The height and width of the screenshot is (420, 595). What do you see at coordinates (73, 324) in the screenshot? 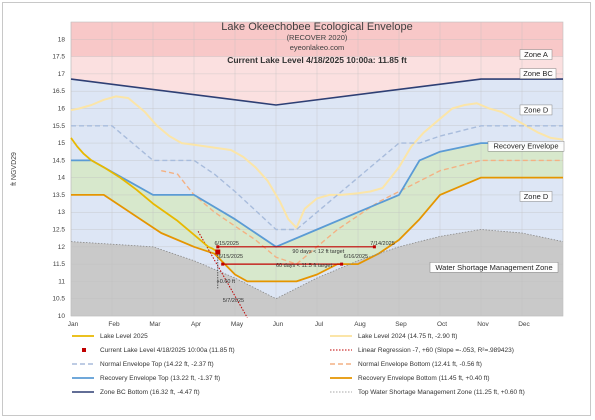
I see `x-tick-label: Jan` at bounding box center [73, 324].